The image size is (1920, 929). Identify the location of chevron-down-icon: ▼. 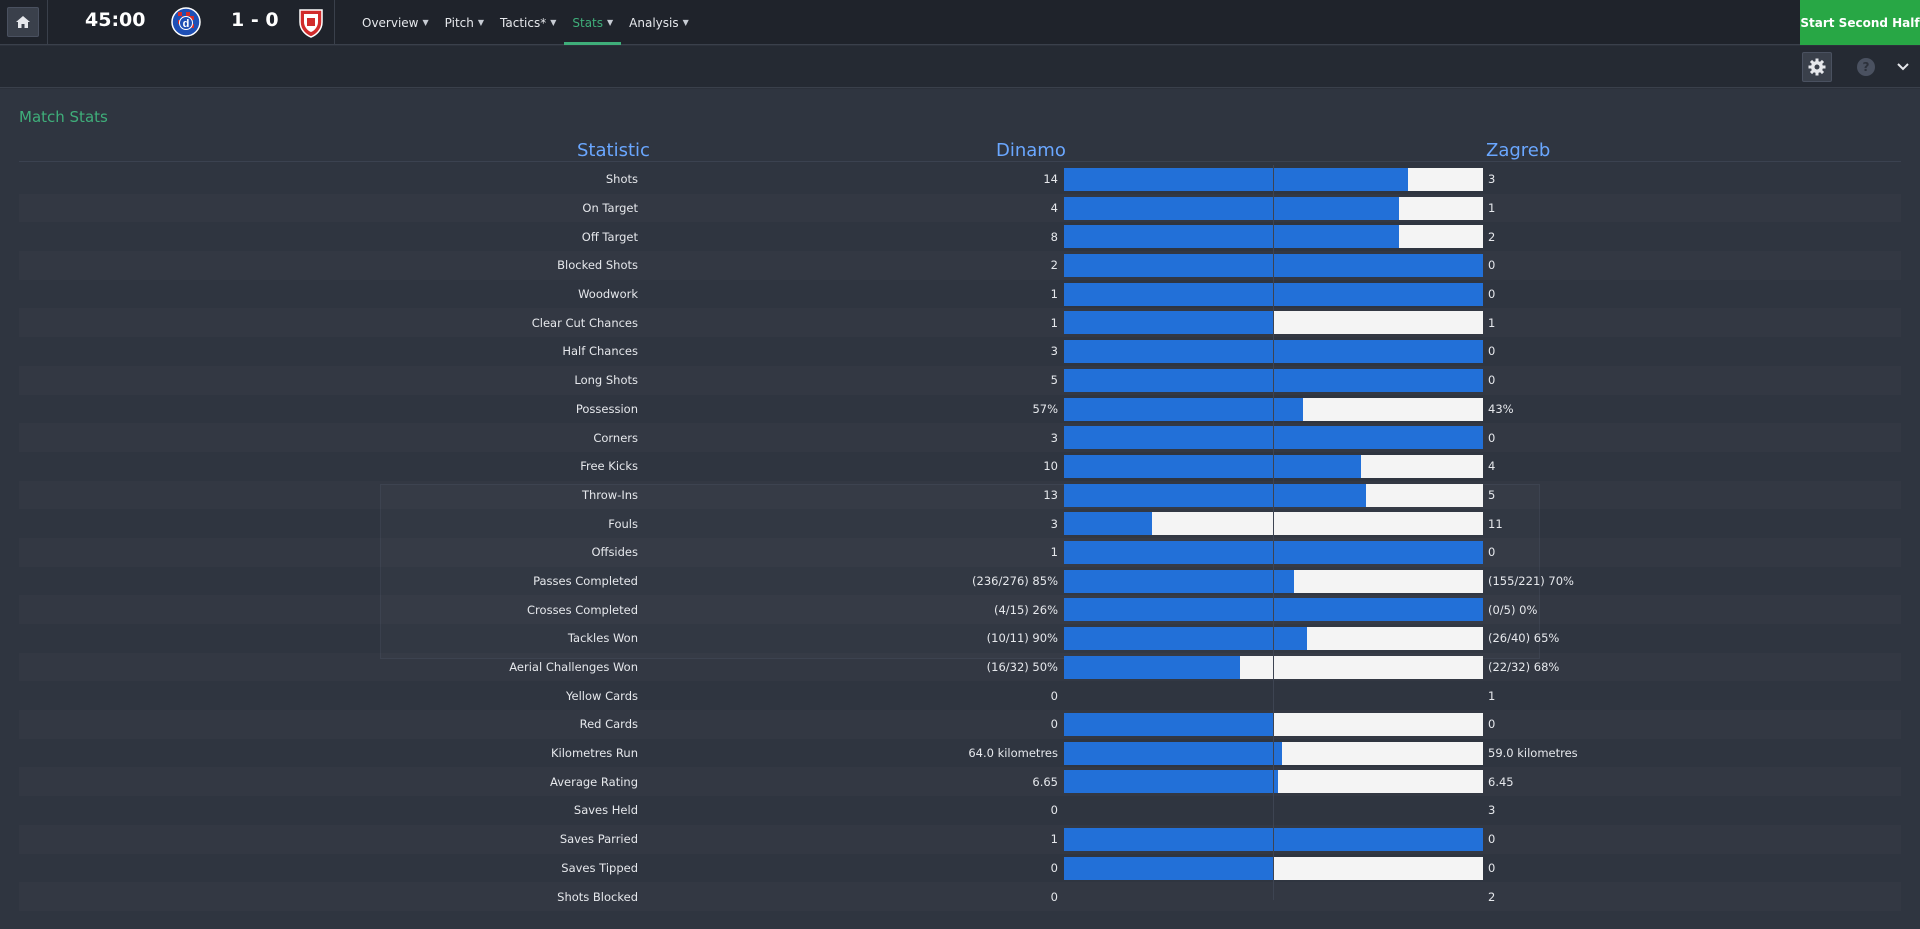
(610, 22).